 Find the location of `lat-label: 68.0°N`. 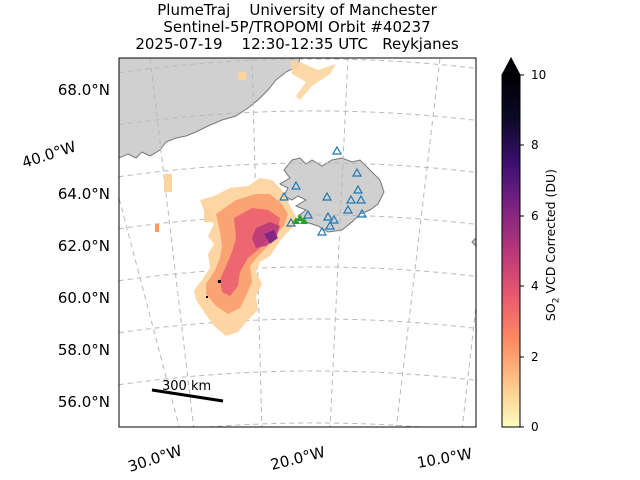

lat-label: 68.0°N is located at coordinates (84, 90).